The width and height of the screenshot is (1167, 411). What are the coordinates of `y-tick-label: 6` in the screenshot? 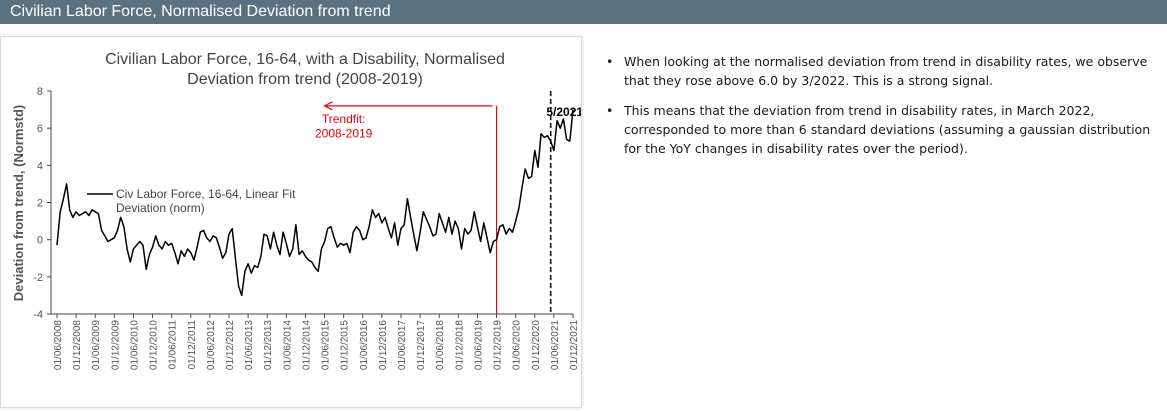 It's located at (40, 129).